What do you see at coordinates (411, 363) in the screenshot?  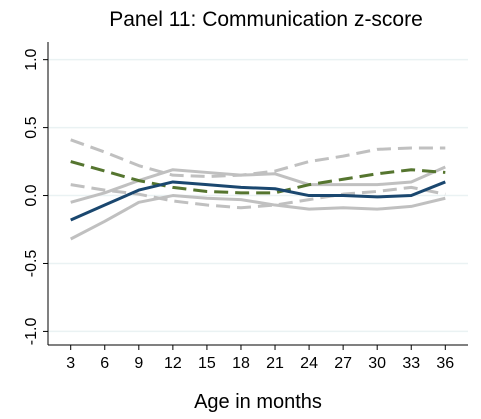 I see `x-tick-label: 33` at bounding box center [411, 363].